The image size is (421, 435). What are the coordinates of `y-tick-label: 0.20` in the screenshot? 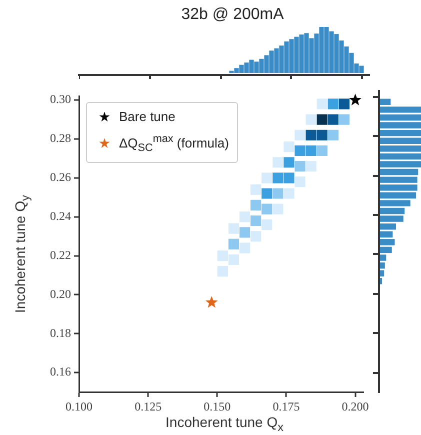 It's located at (60, 293).